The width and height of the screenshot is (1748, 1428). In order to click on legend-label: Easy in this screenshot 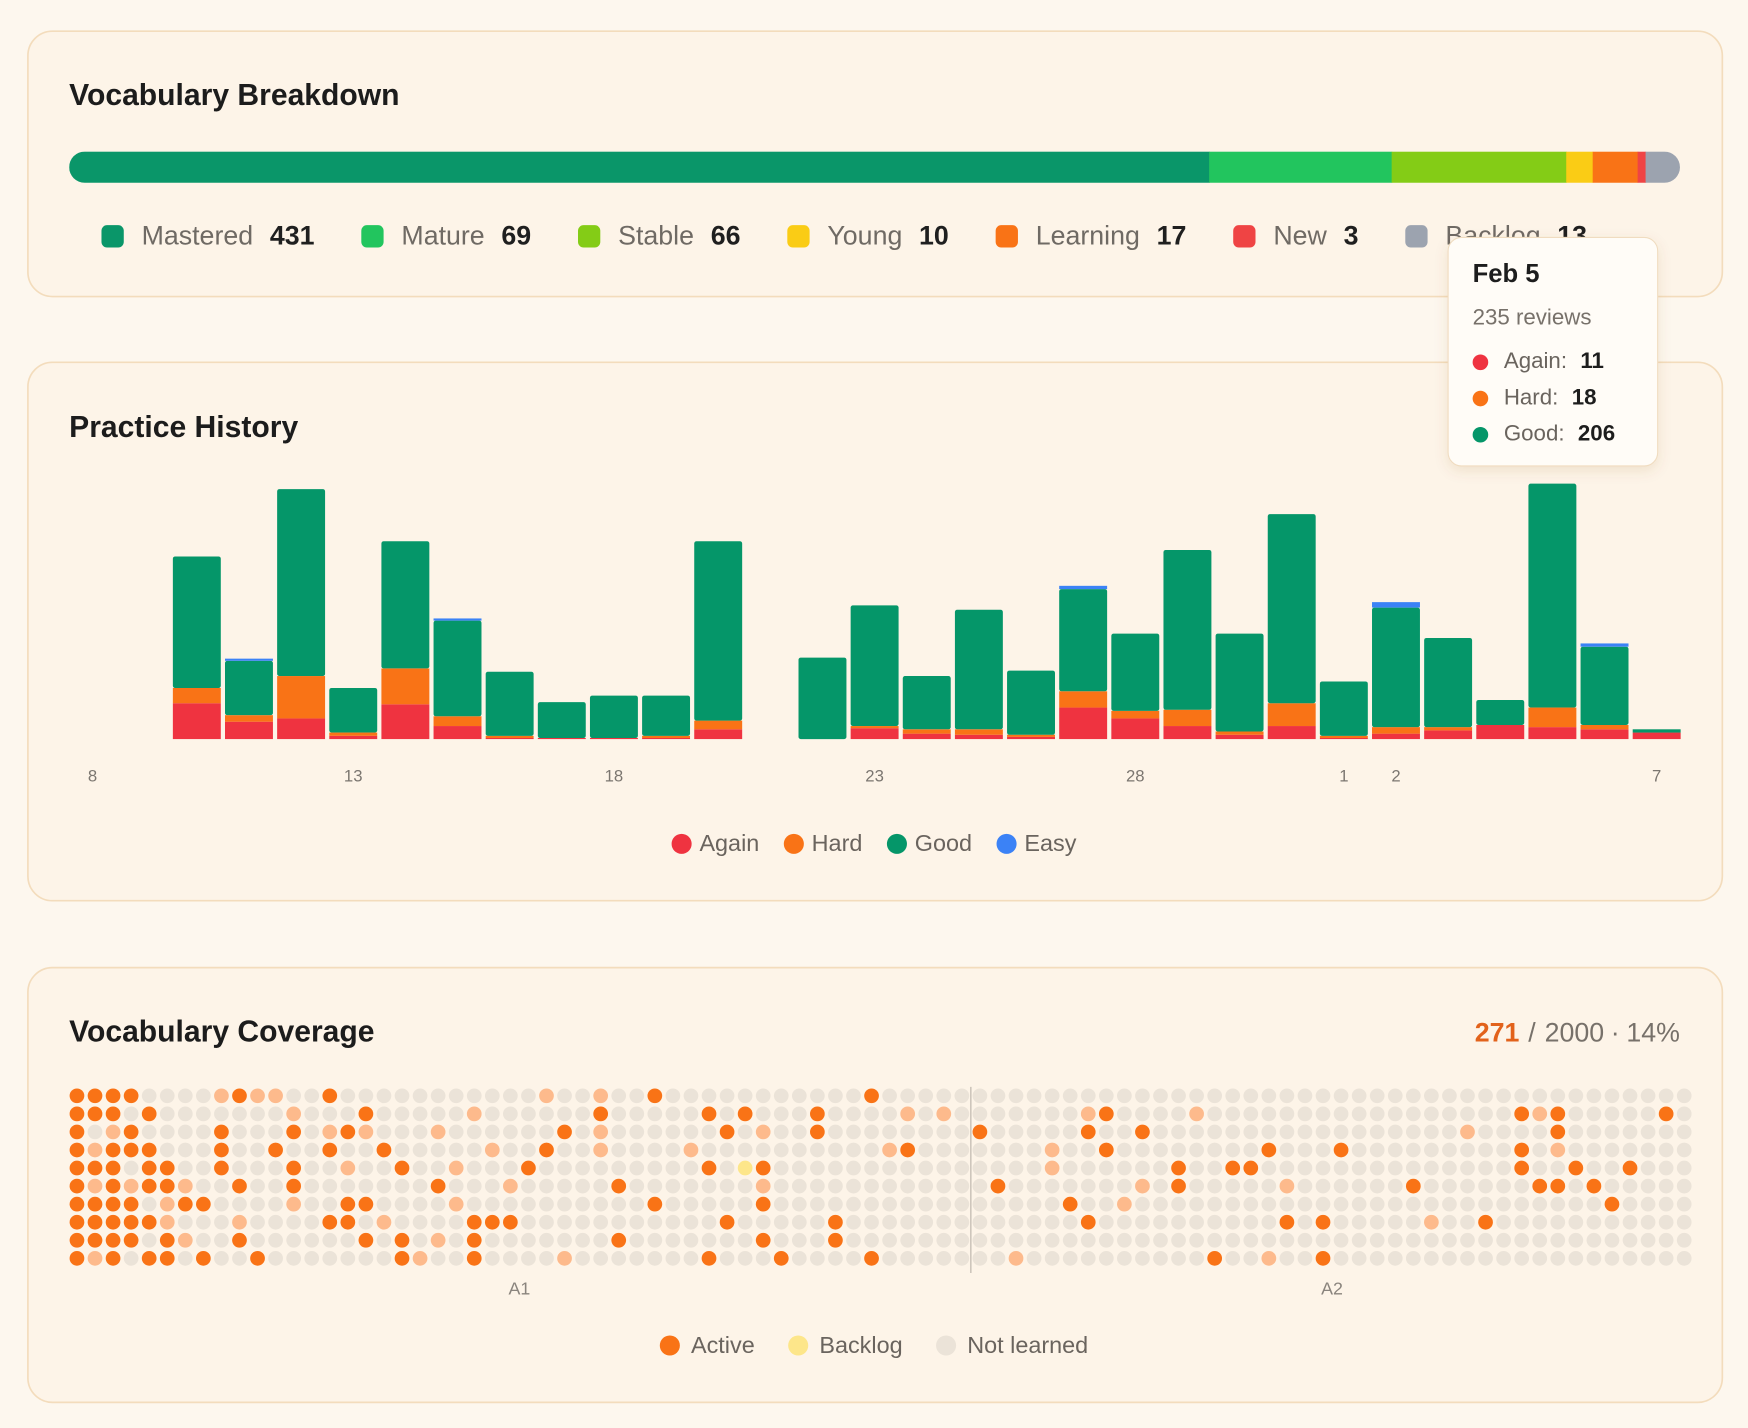, I will do `click(1050, 843)`.